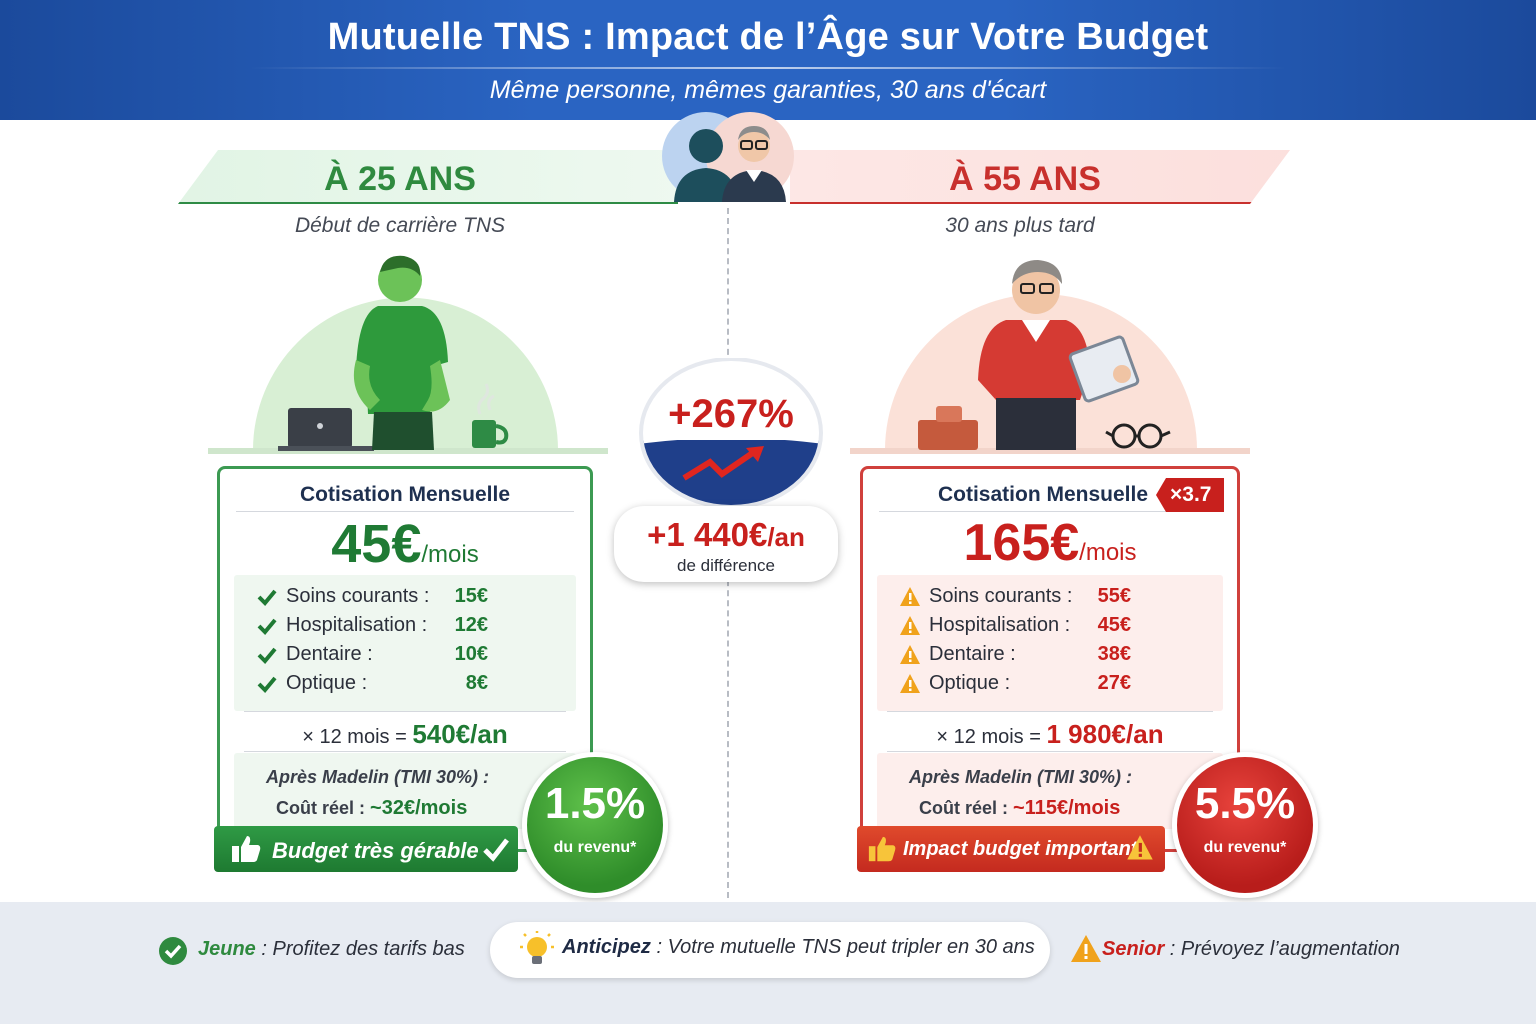 The width and height of the screenshot is (1536, 1024). I want to click on tip-young-text: : Profitez des tarifs bas, so click(360, 949).